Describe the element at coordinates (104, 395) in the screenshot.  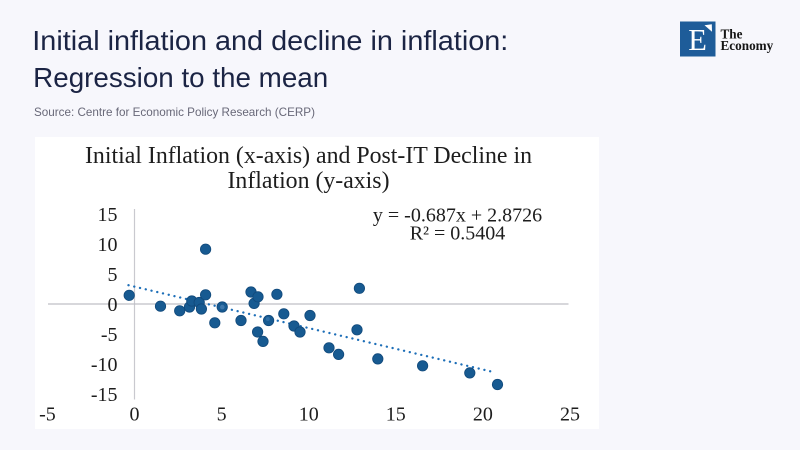
I see `svg-text: -15` at that location.